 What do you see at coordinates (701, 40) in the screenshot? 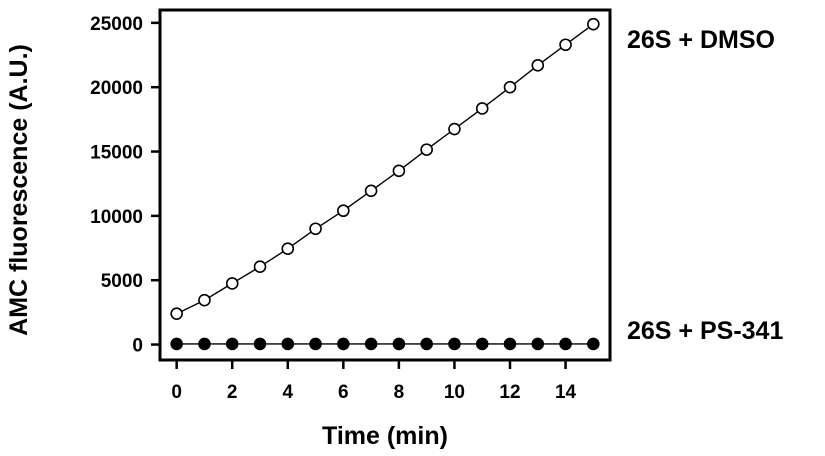
I see `series-label-dmso: 26S + DMSO` at bounding box center [701, 40].